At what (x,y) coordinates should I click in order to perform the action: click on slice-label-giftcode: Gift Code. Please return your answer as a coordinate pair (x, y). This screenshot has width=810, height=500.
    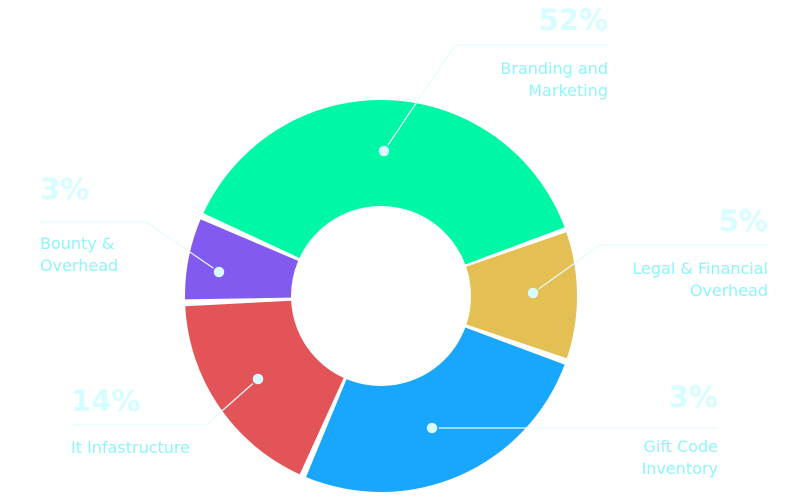
    Looking at the image, I should click on (680, 446).